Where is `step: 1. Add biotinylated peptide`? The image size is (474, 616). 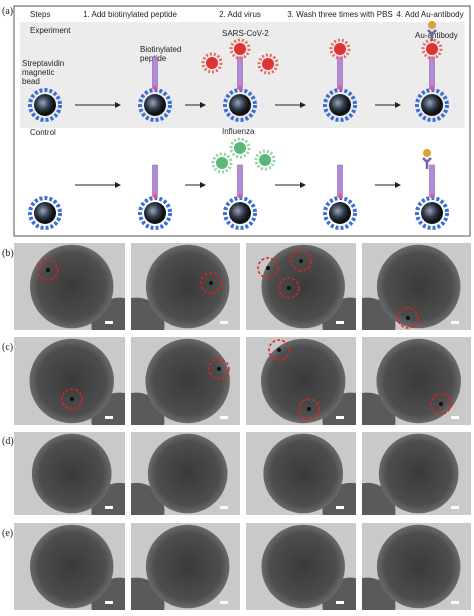
step: 1. Add biotinylated peptide is located at coordinates (130, 14).